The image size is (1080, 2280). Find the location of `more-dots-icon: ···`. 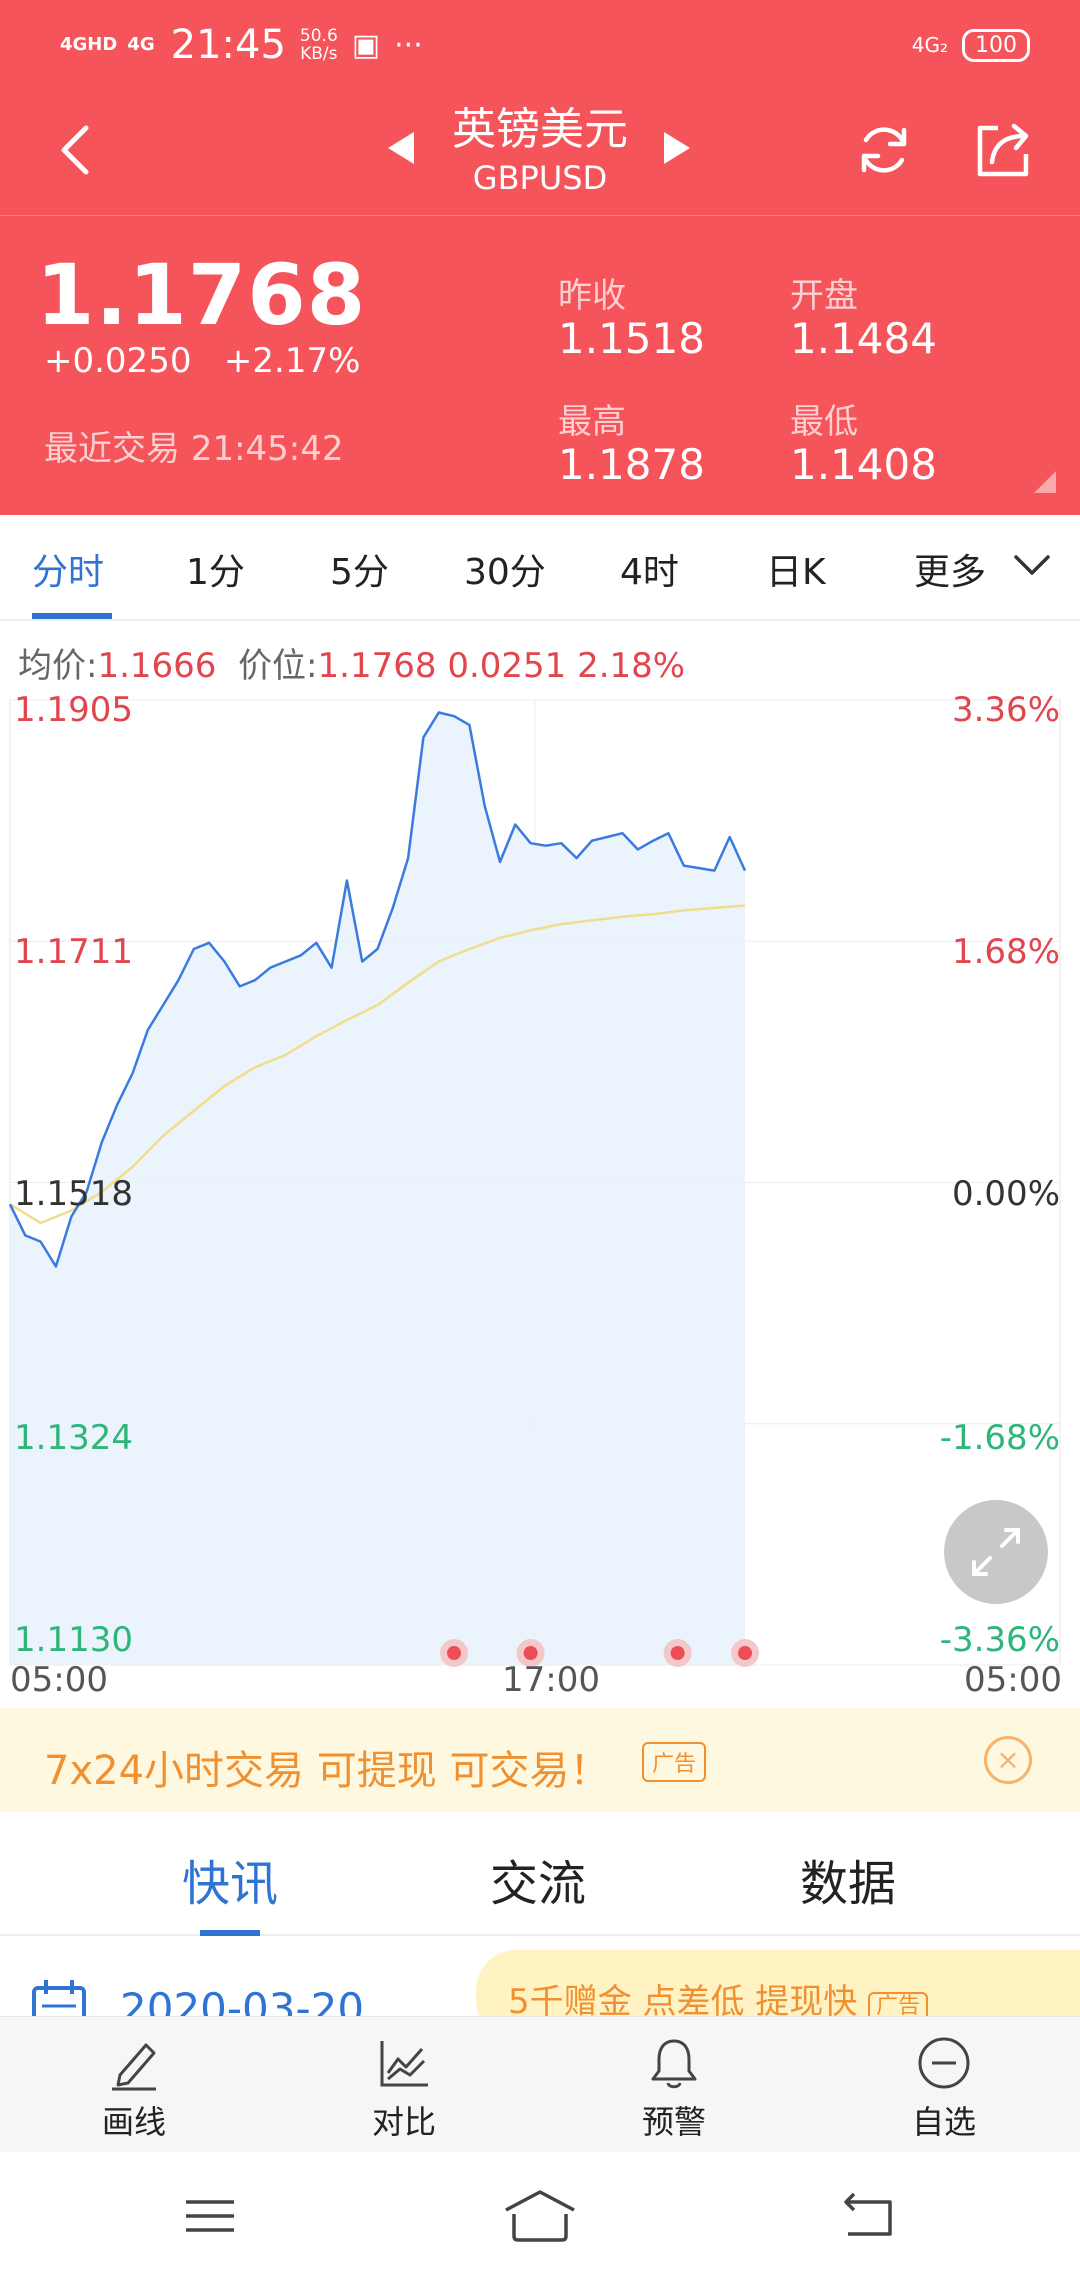

more-dots-icon: ··· is located at coordinates (408, 45).